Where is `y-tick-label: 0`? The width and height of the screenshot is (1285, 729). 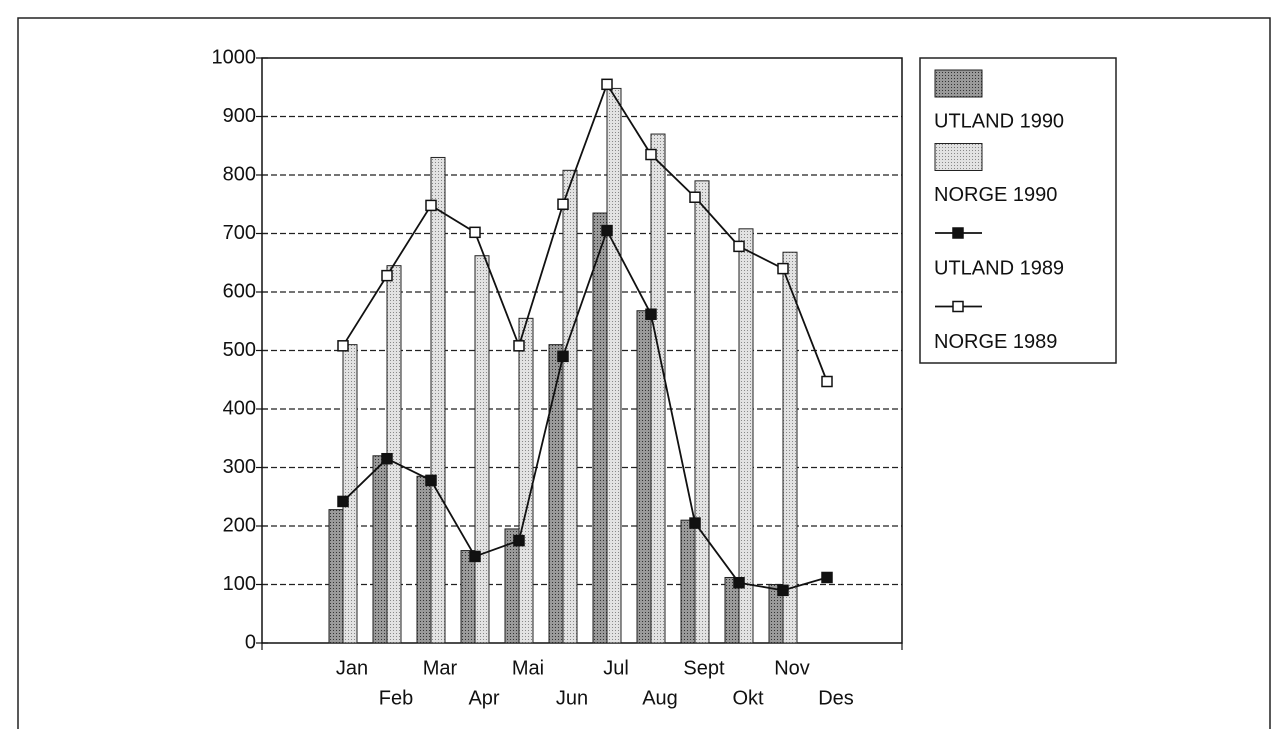
y-tick-label: 0 is located at coordinates (250, 642).